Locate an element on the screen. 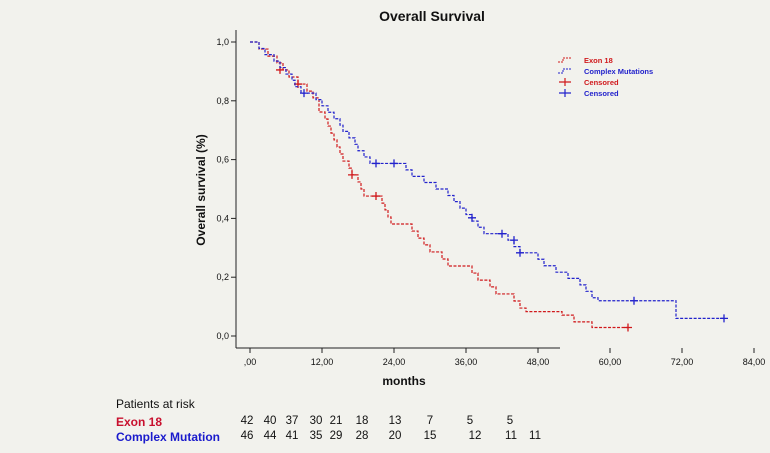 Image resolution: width=770 pixels, height=453 pixels. risk-count: 29 is located at coordinates (336, 436).